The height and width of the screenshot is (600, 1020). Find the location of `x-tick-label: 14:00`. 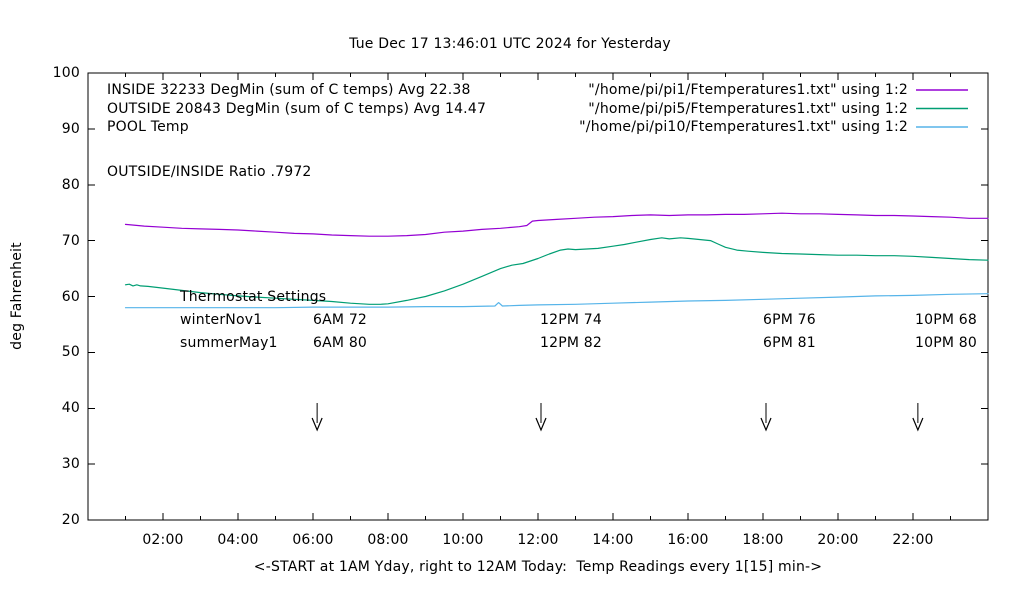

x-tick-label: 14:00 is located at coordinates (613, 540).